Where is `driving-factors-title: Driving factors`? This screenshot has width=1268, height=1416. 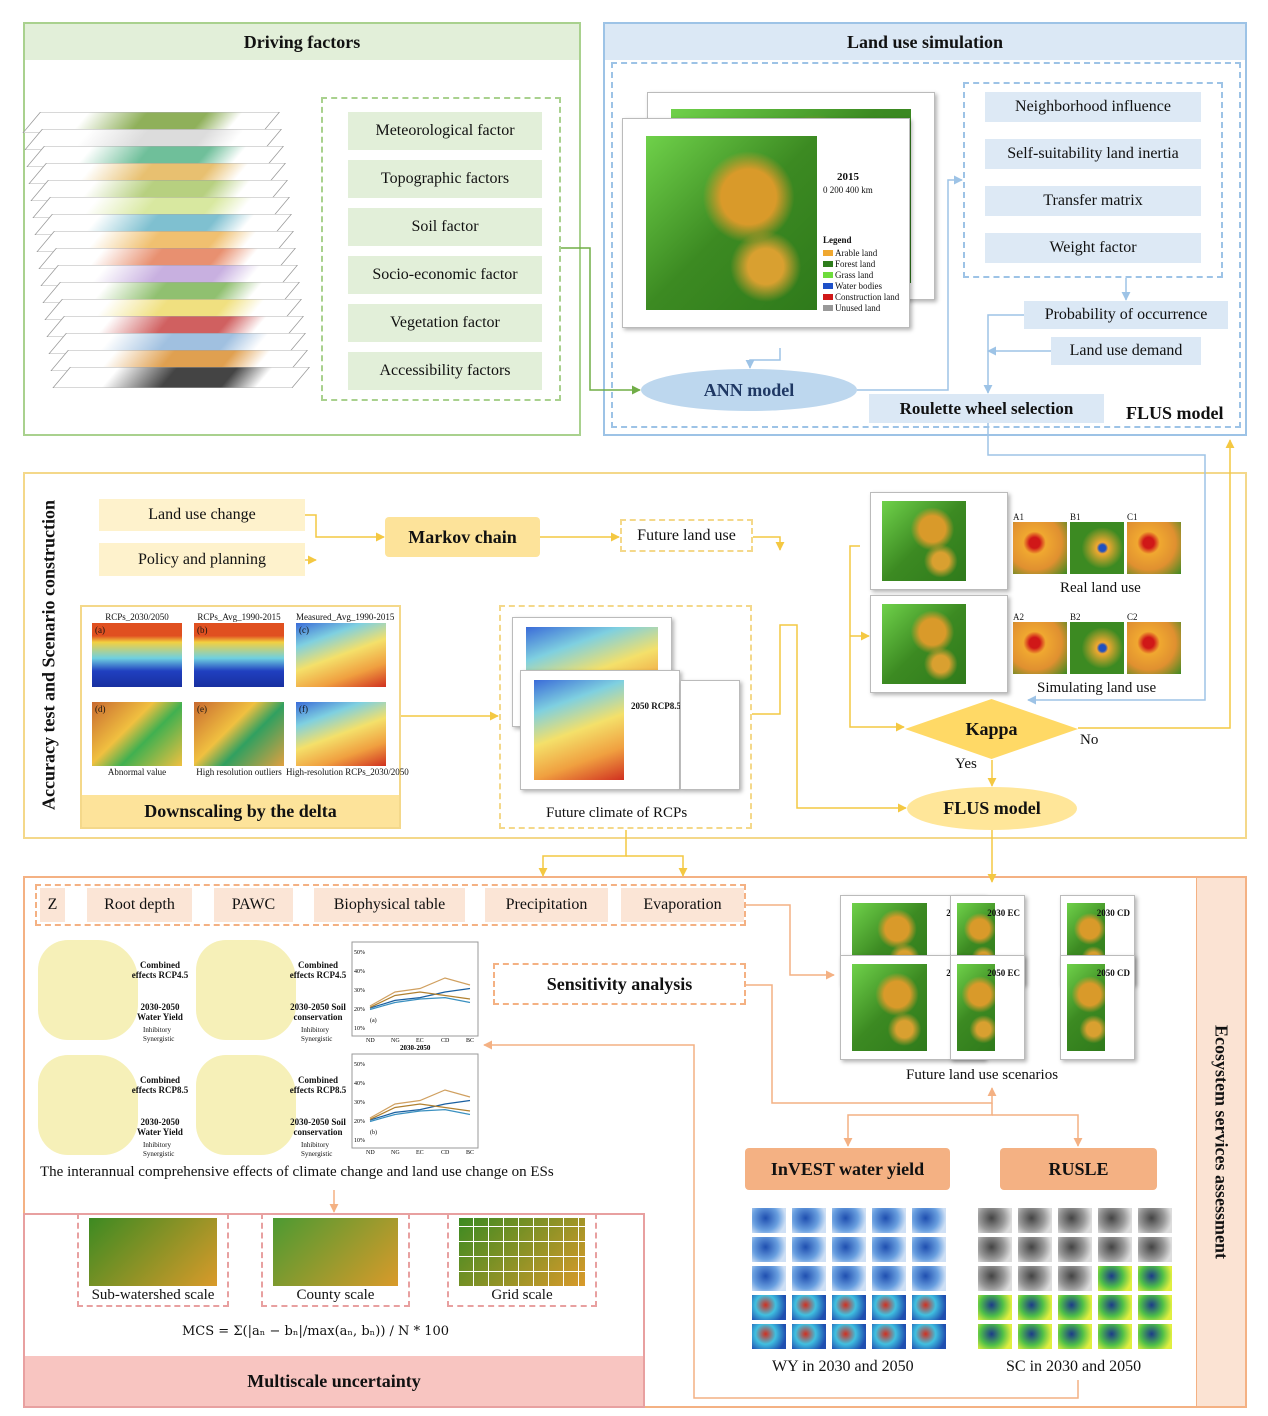 driving-factors-title: Driving factors is located at coordinates (302, 42).